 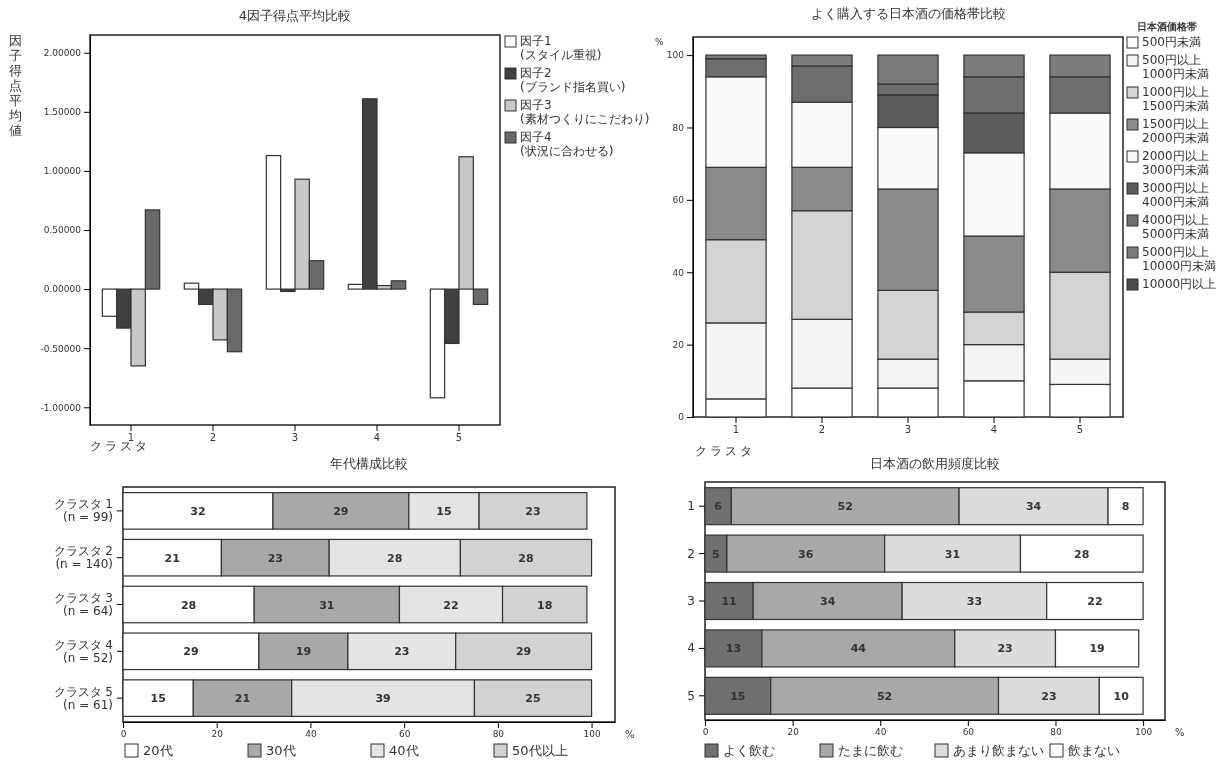 What do you see at coordinates (729, 601) in the screenshot?
I see `data-label: 11` at bounding box center [729, 601].